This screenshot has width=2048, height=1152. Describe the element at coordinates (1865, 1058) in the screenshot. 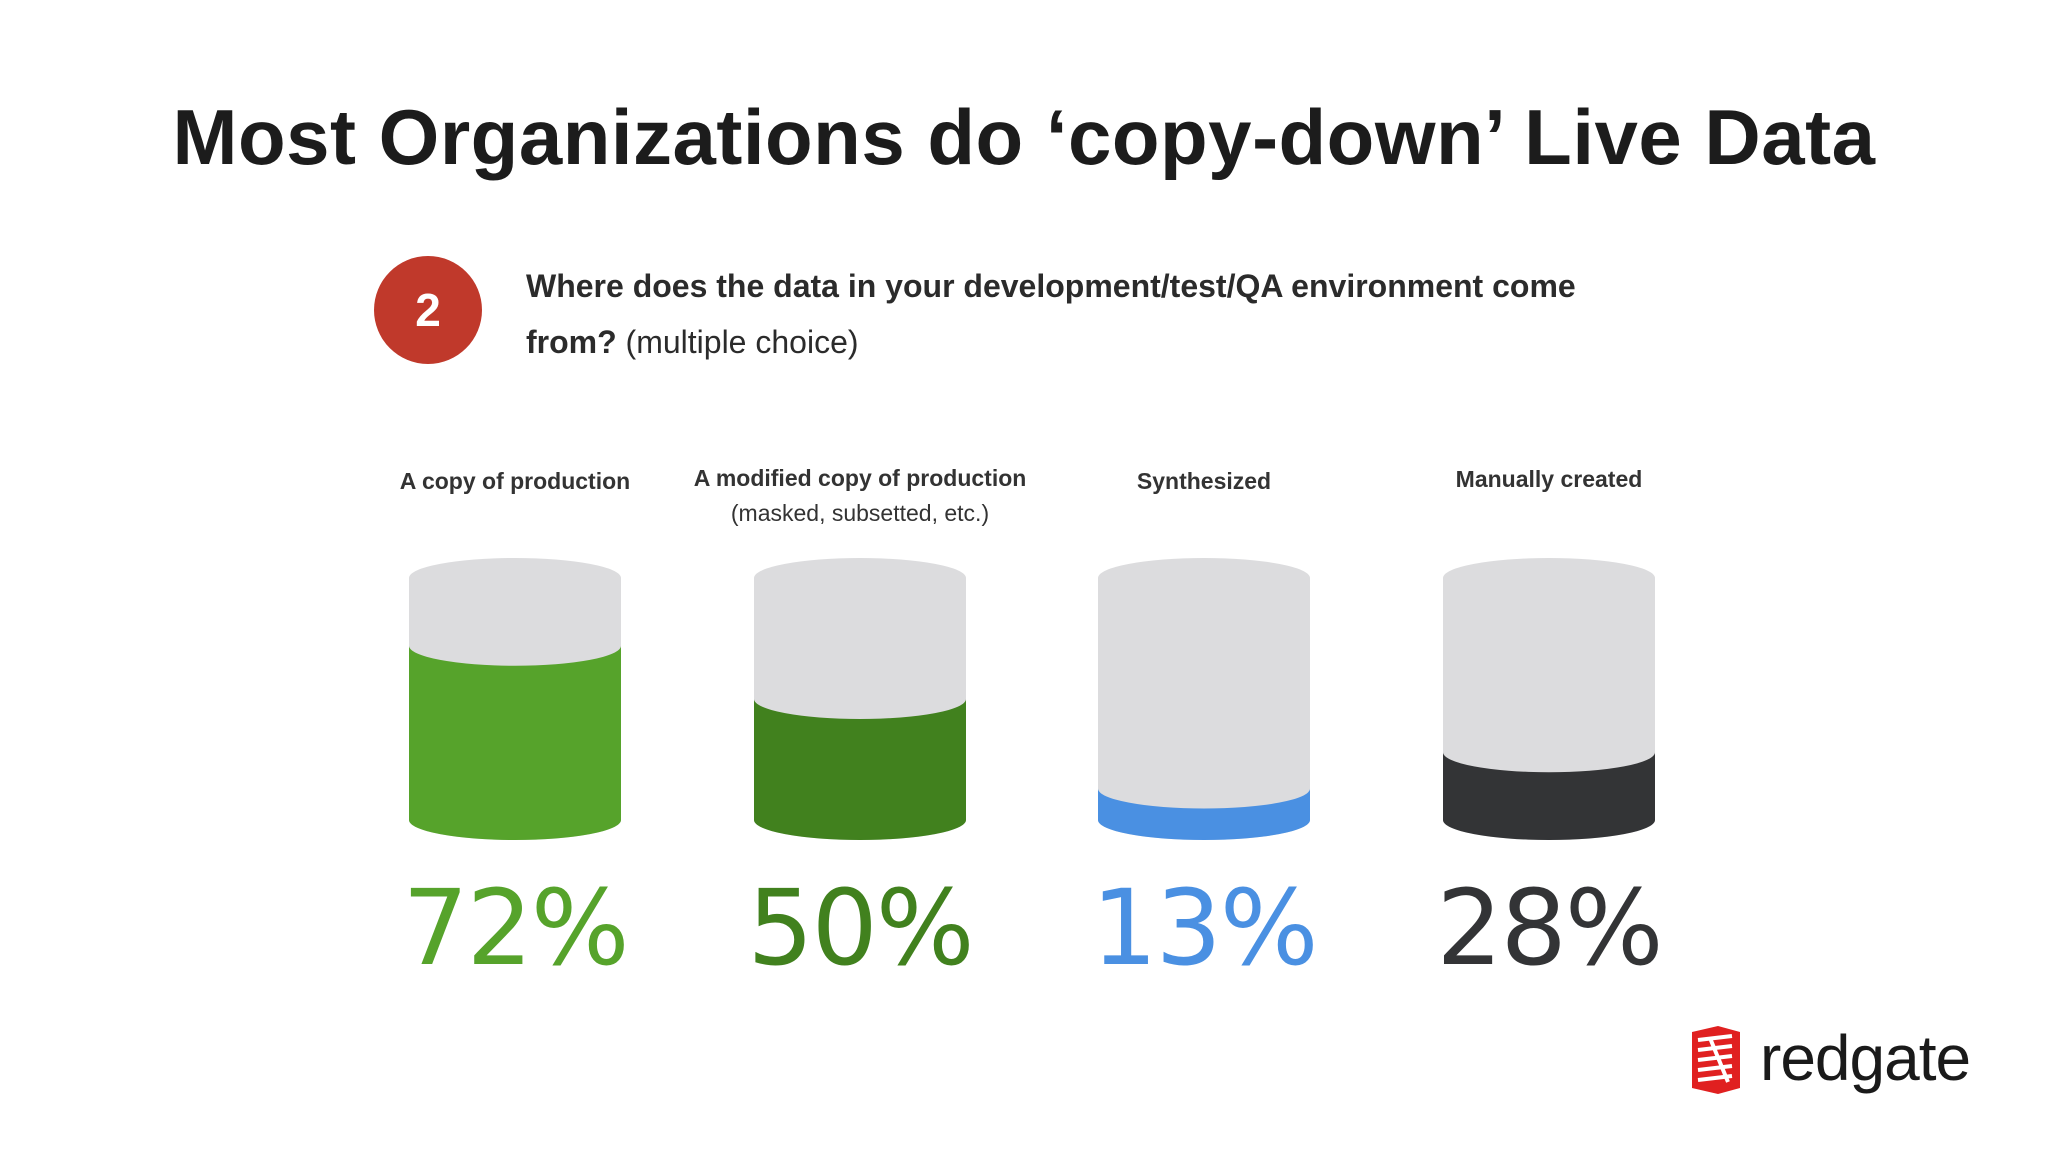

I see `redgate-logo-text: redgate` at that location.